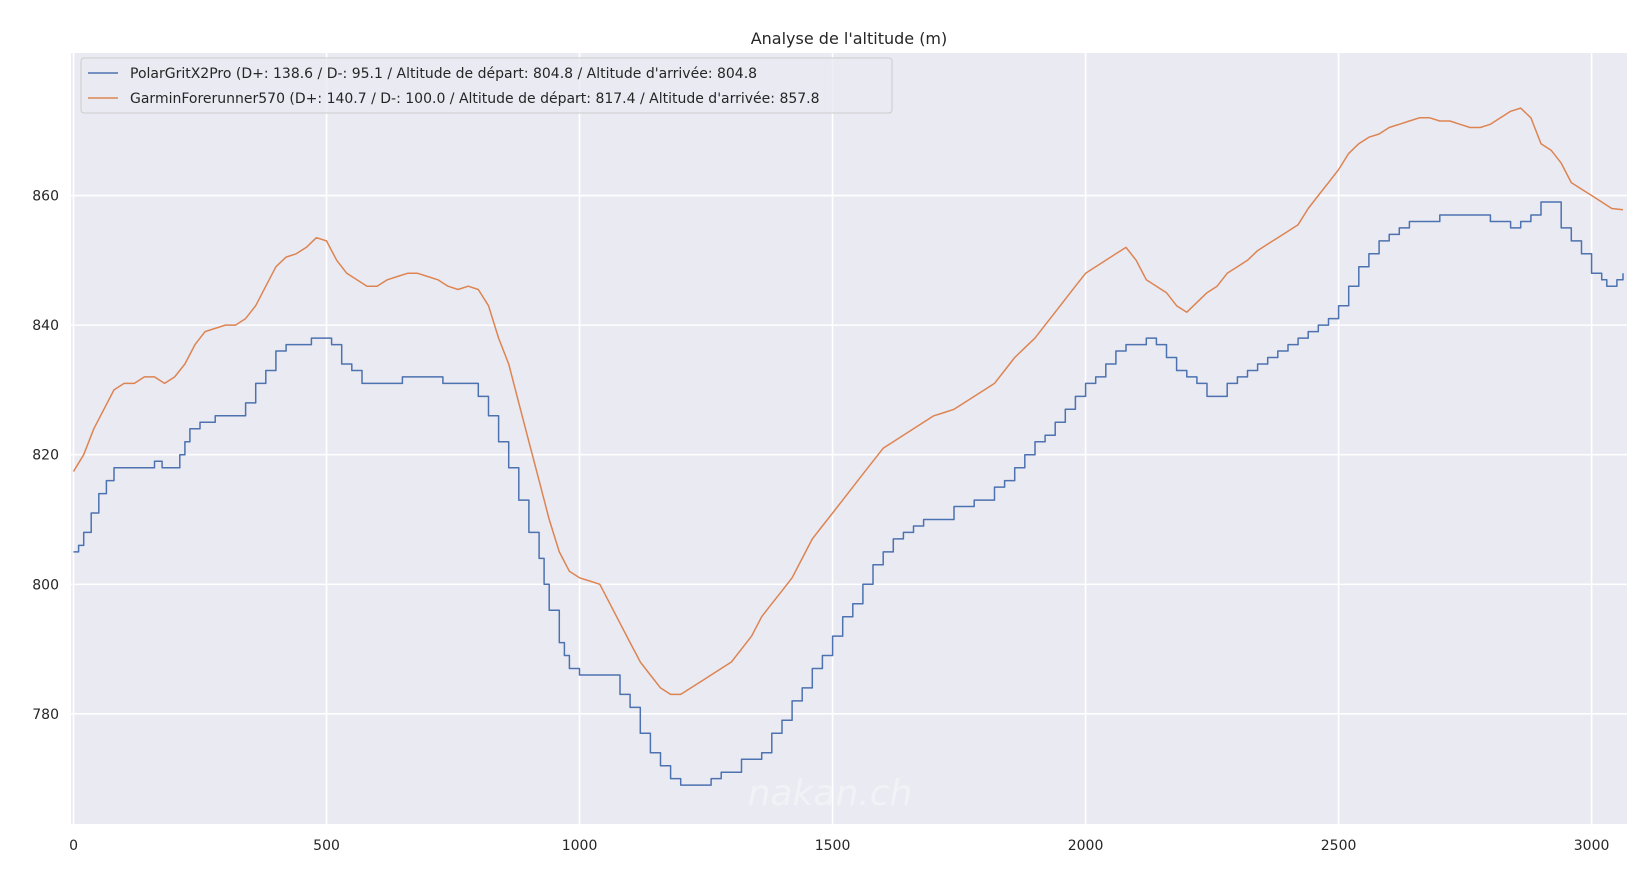 This screenshot has width=1652, height=880. What do you see at coordinates (830, 793) in the screenshot?
I see `watermark: nakan.ch` at bounding box center [830, 793].